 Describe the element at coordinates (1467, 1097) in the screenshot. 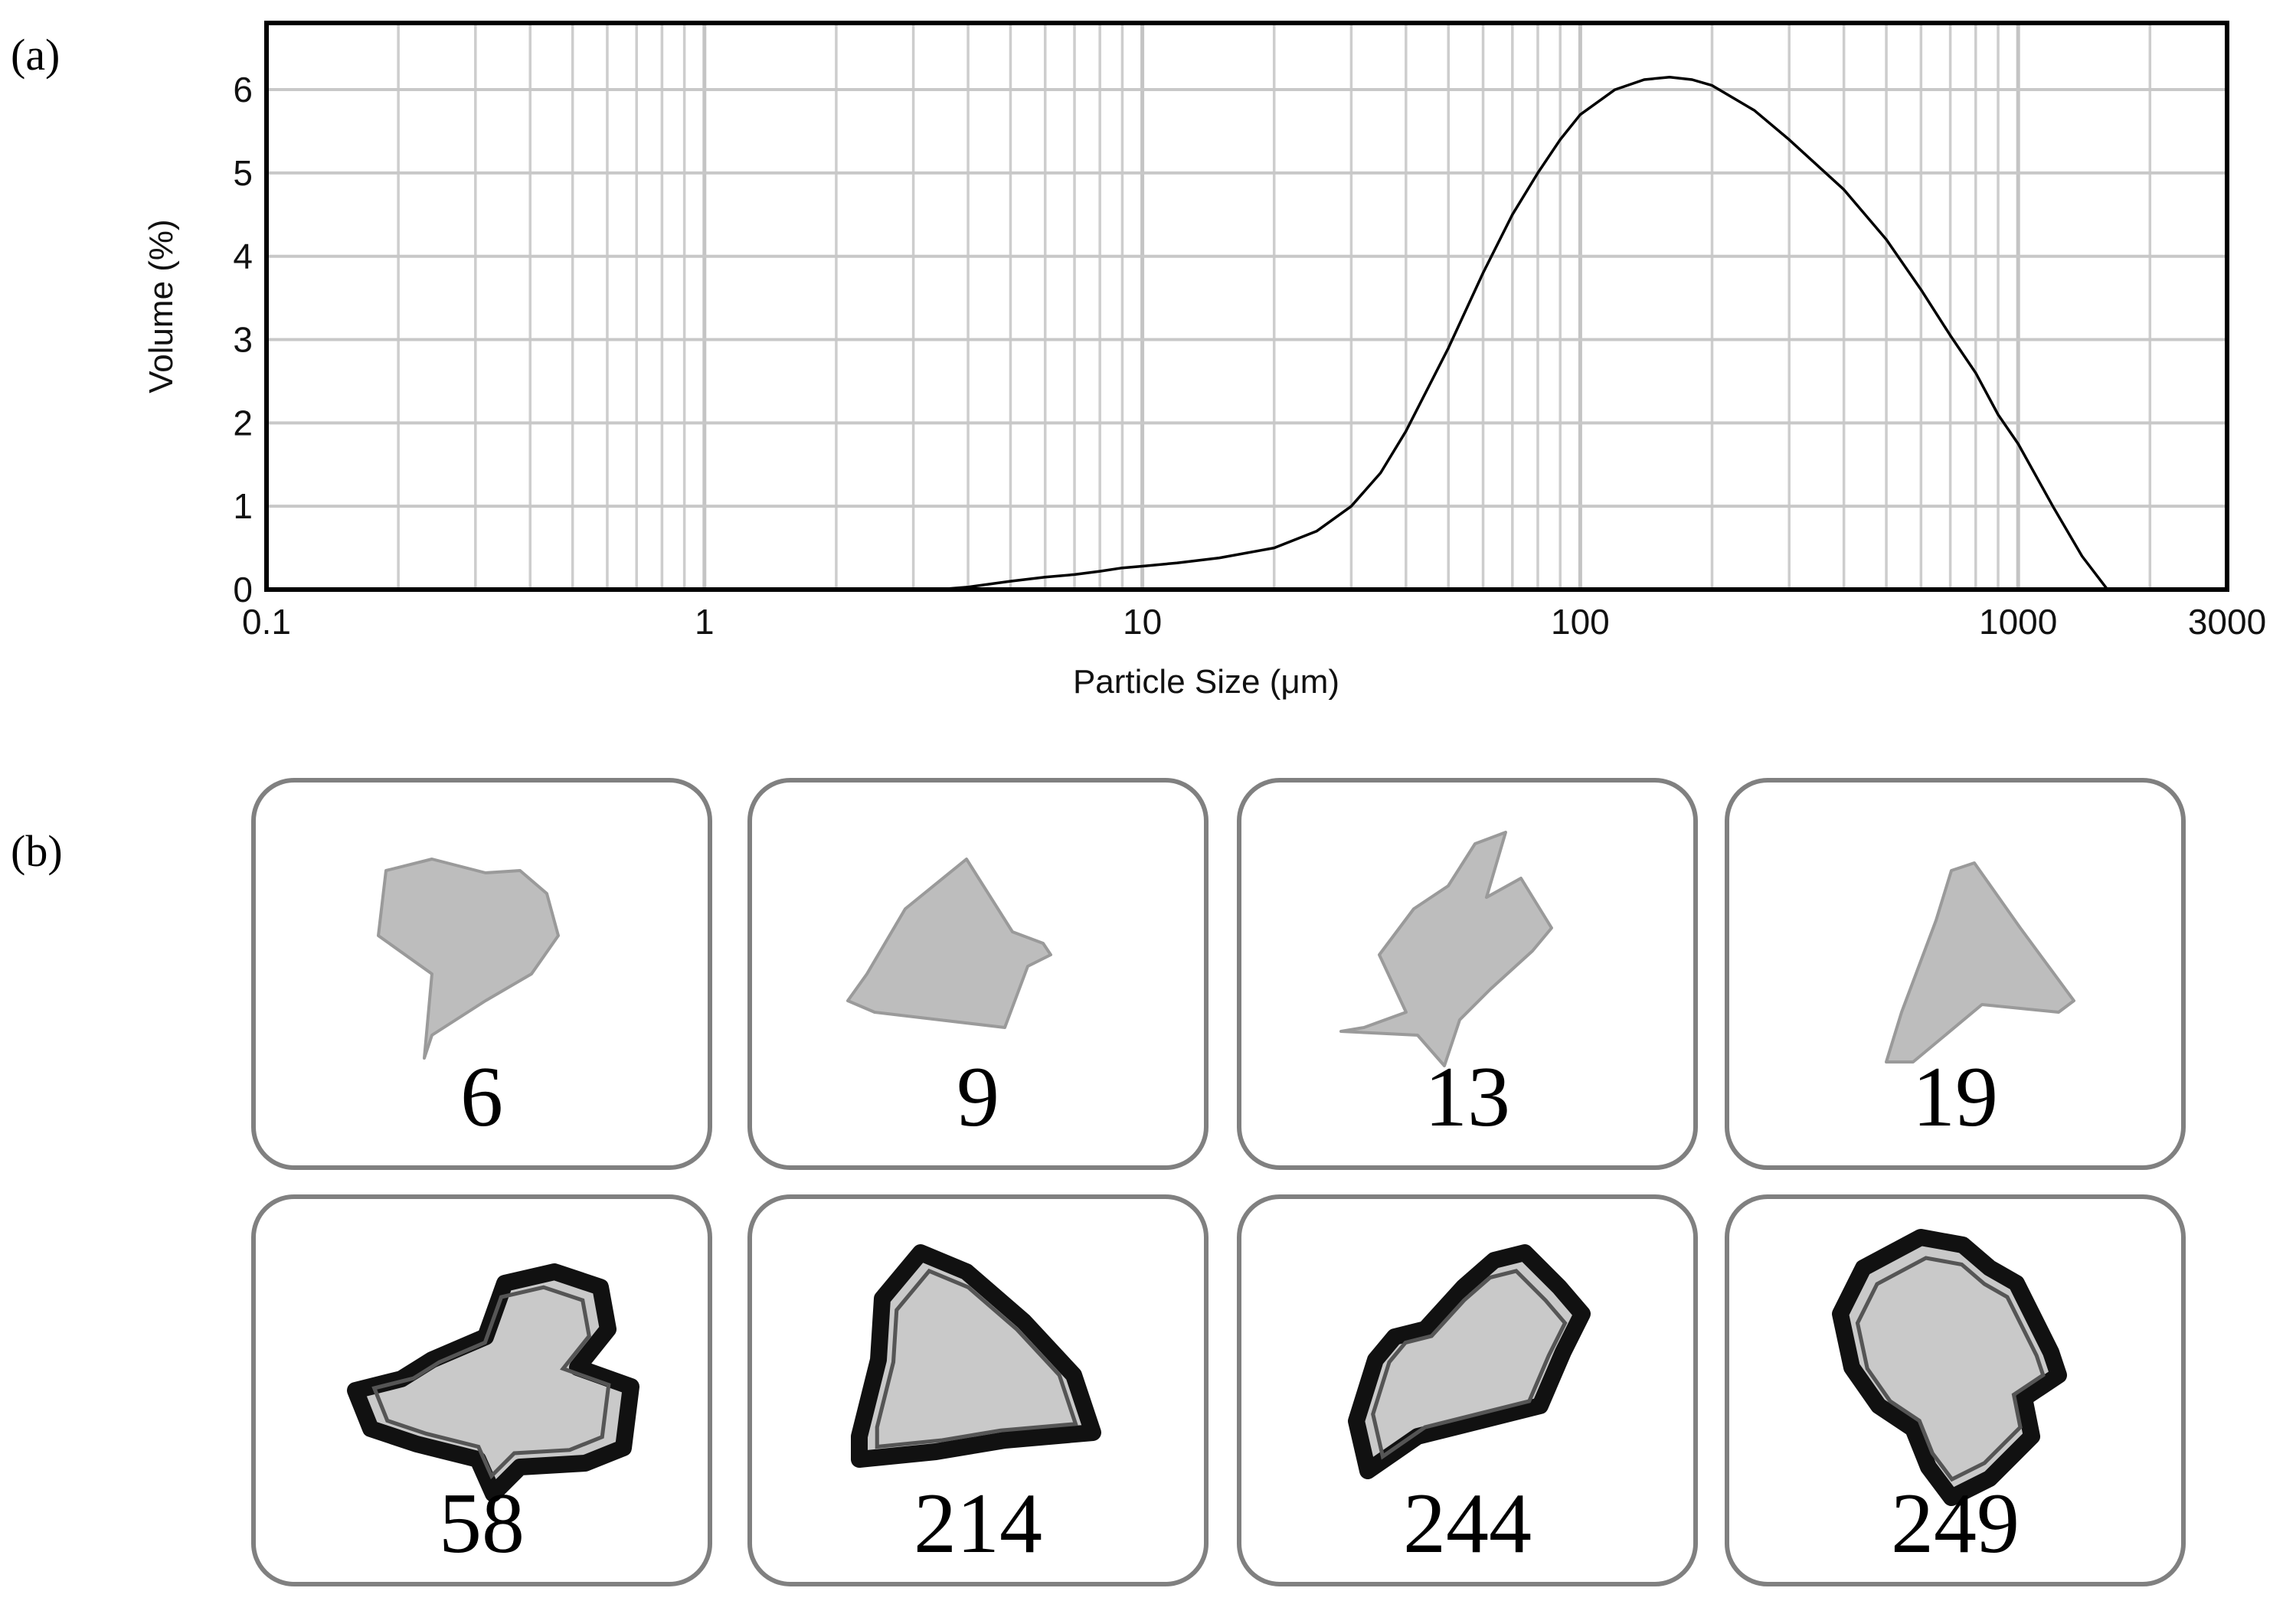

I see `particle-size-label: 13` at that location.